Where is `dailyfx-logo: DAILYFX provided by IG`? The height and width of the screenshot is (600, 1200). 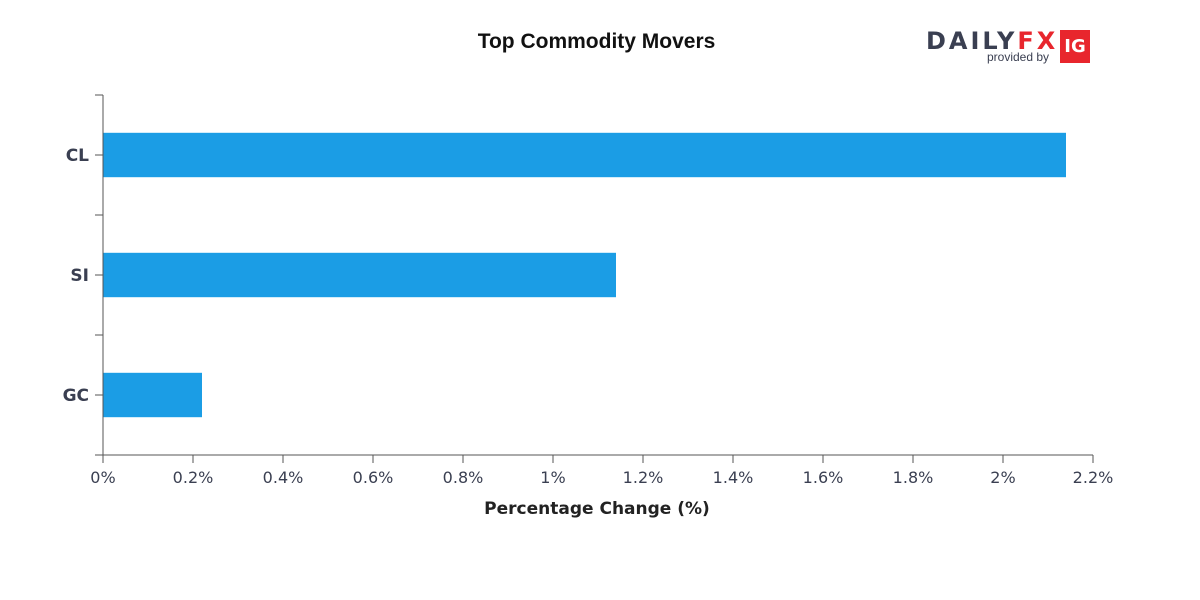
dailyfx-logo: DAILYFX provided by IG is located at coordinates (1009, 47).